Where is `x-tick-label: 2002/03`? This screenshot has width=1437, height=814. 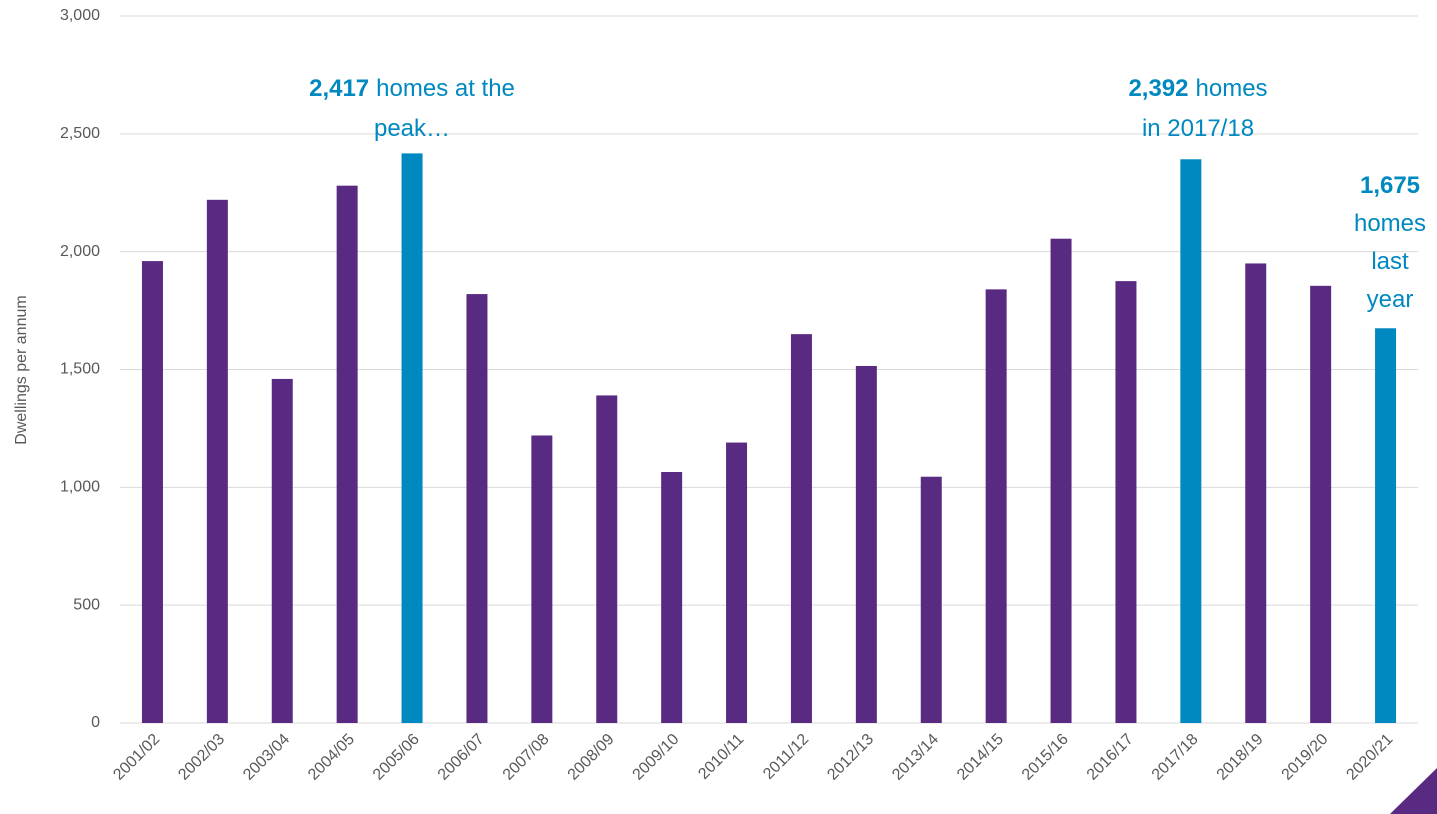
x-tick-label: 2002/03 is located at coordinates (201, 757).